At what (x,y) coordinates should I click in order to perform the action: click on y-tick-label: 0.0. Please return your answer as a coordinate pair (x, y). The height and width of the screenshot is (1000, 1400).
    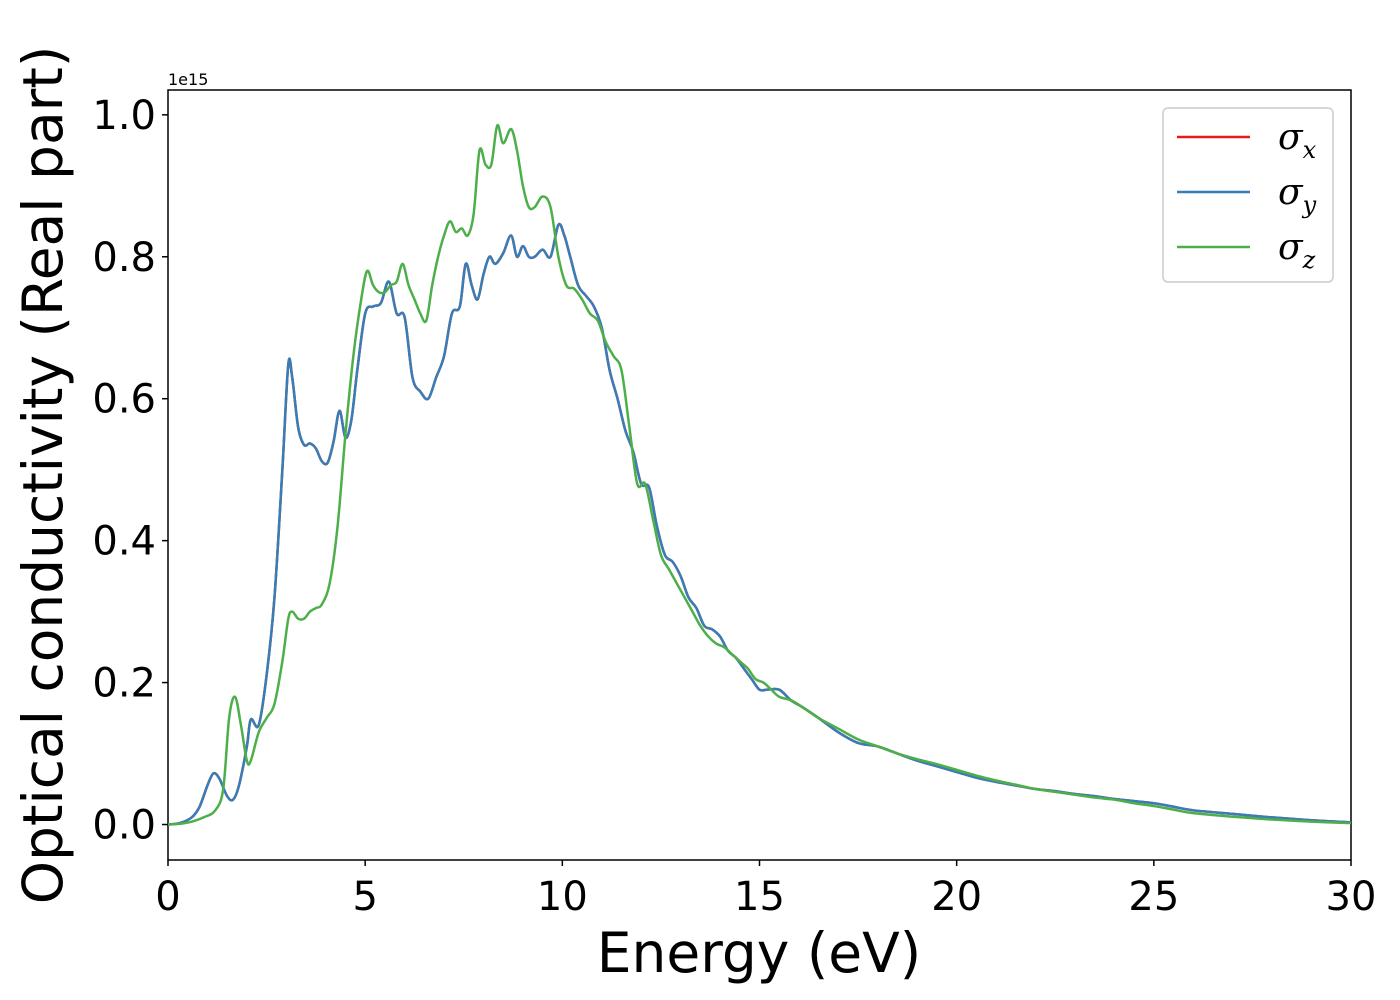
    Looking at the image, I should click on (124, 826).